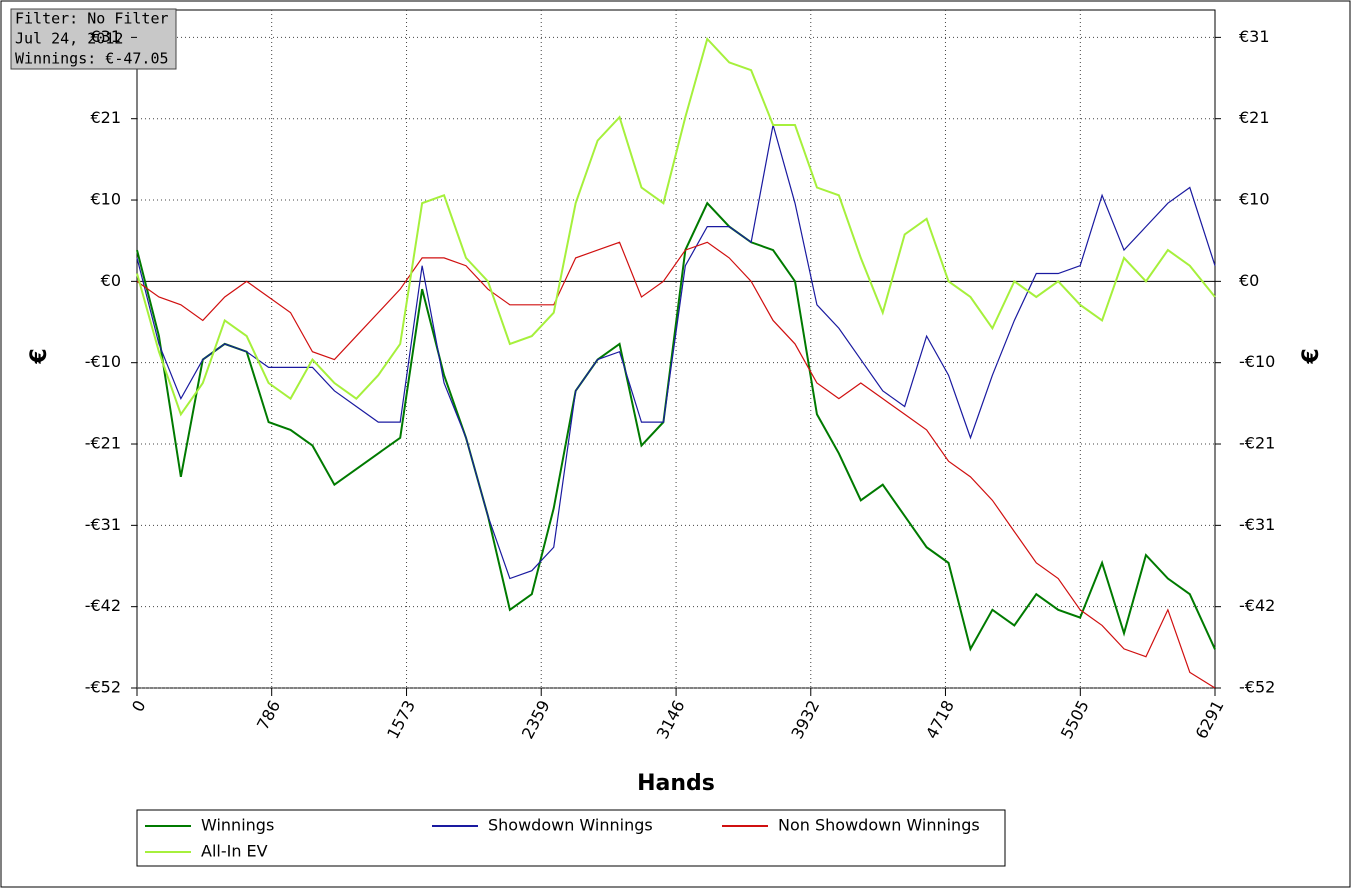 Image resolution: width=1352 pixels, height=889 pixels. I want to click on y2-axis-label: €, so click(1311, 356).